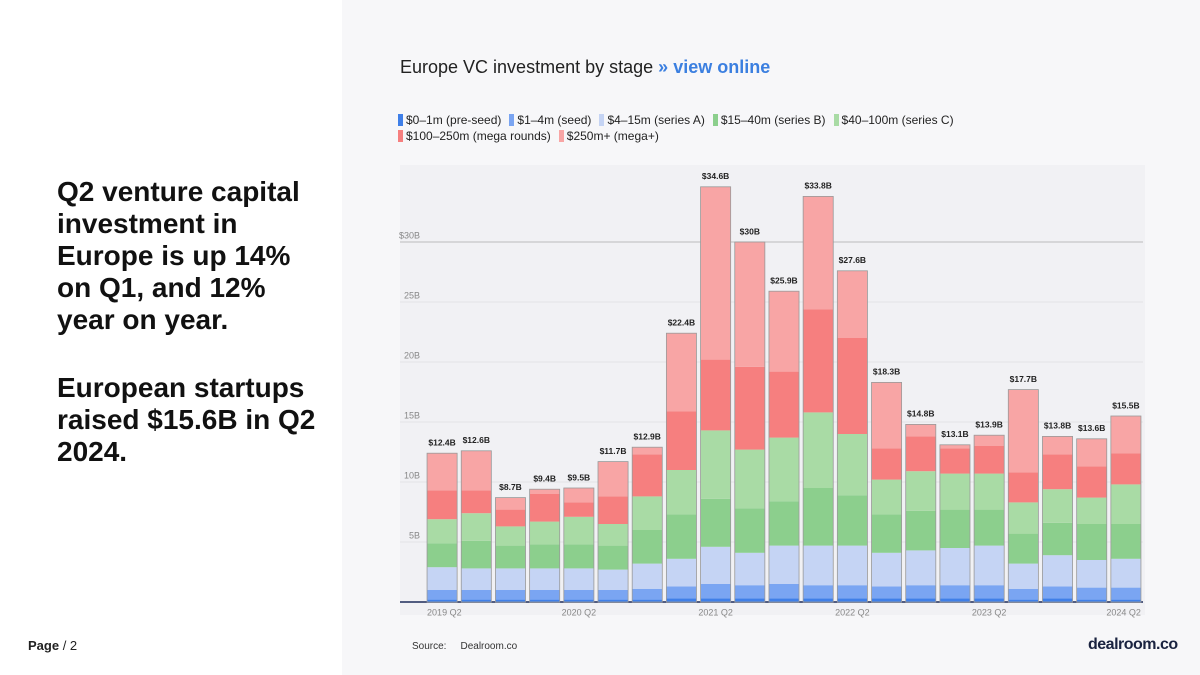 This screenshot has height=675, width=1200. I want to click on view-online-link: view online, so click(722, 67).